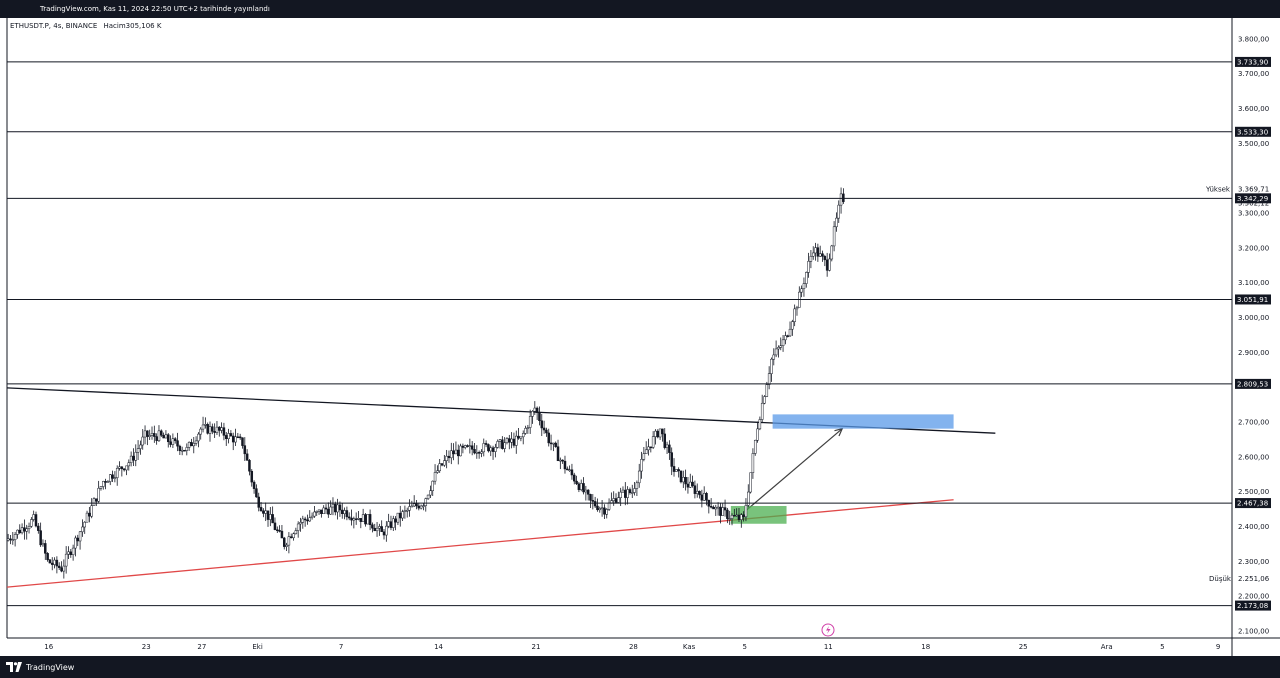 The height and width of the screenshot is (678, 1280). I want to click on y-tick-label: 2.400,00, so click(1253, 527).